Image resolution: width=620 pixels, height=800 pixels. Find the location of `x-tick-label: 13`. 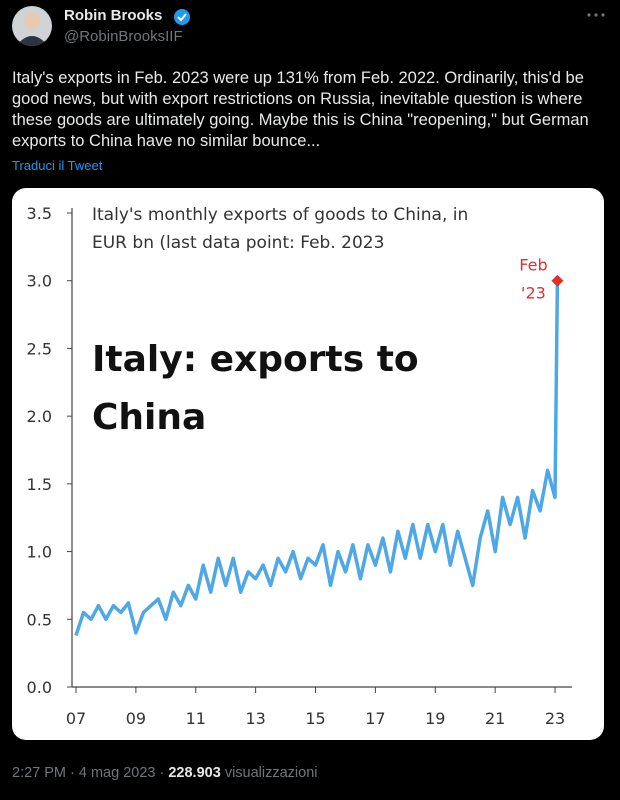

x-tick-label: 13 is located at coordinates (255, 718).